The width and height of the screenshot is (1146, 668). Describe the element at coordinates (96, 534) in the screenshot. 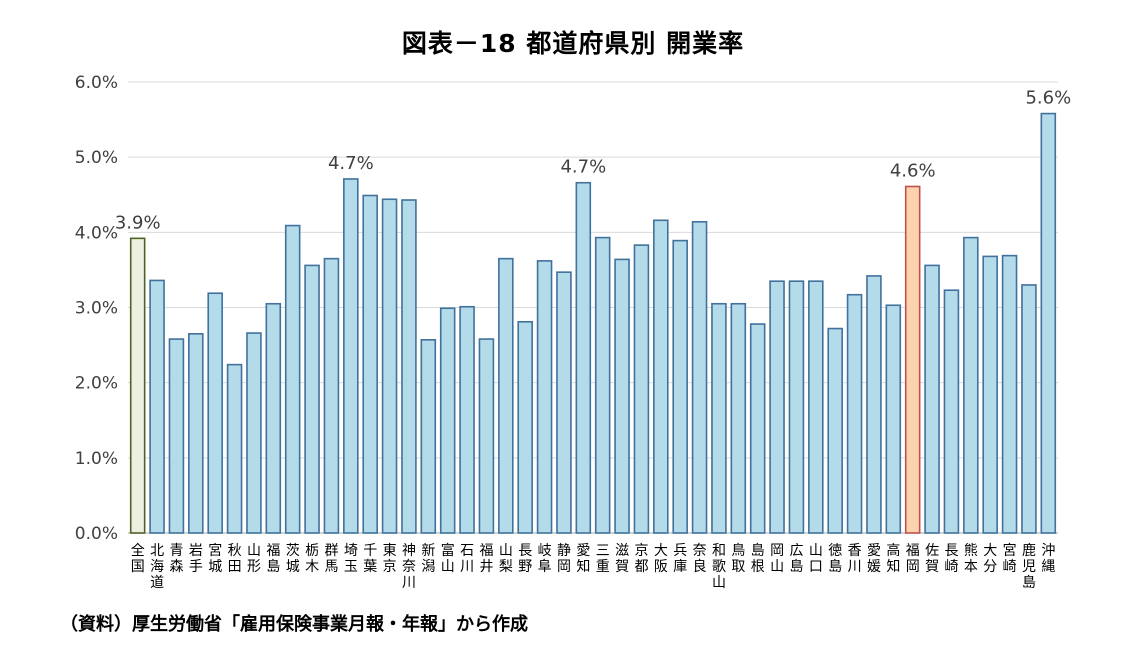

I see `y-tick-label: 0.0%` at that location.